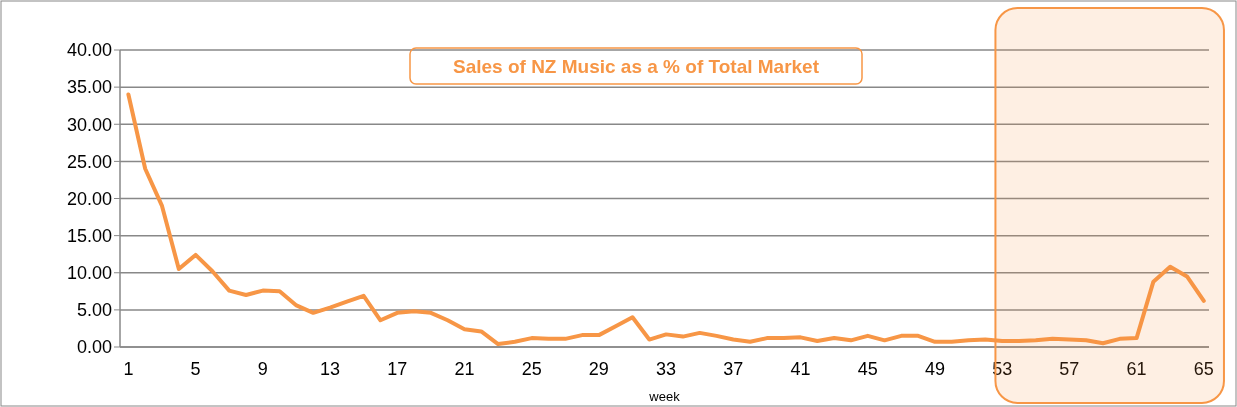 The image size is (1237, 407). I want to click on y-tick-label: 40.00, so click(89, 50).